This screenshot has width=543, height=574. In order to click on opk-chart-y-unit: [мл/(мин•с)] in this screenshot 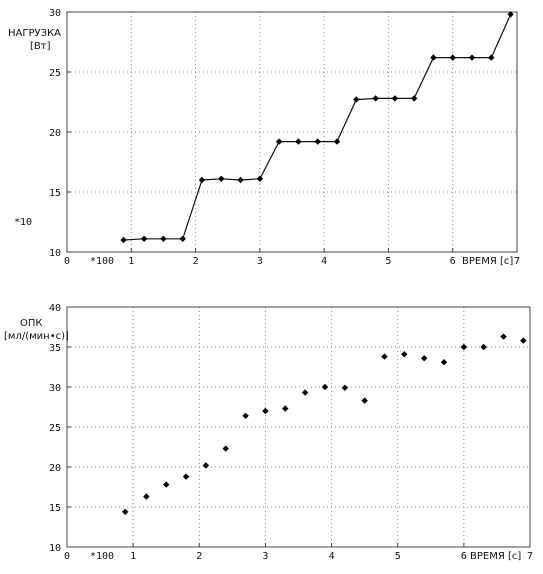, I will do `click(36, 336)`.